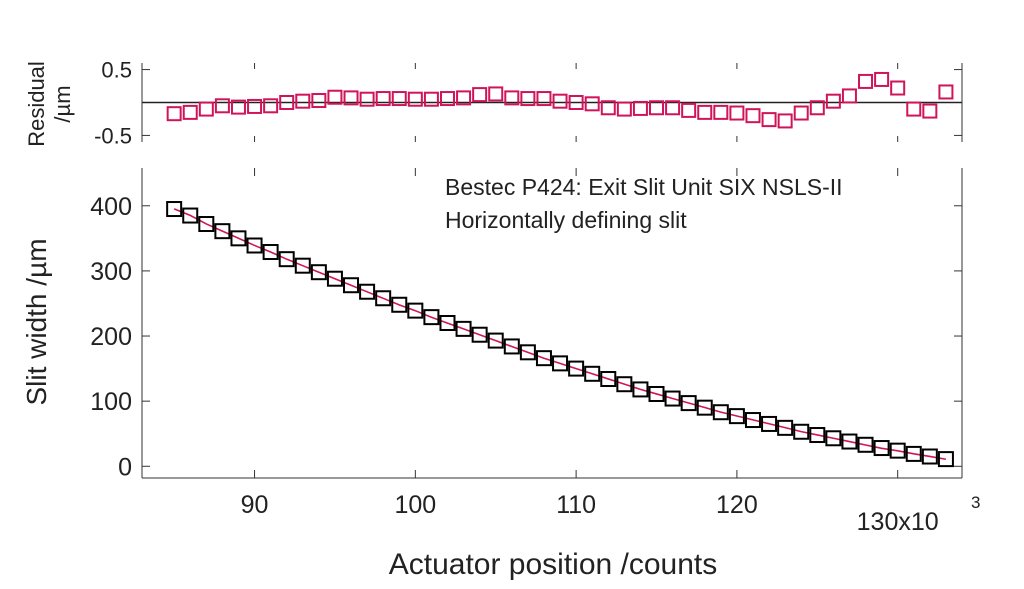 The height and width of the screenshot is (589, 1024). I want to click on residual-y-ticks: 0.5 -0.5, so click(528, 103).